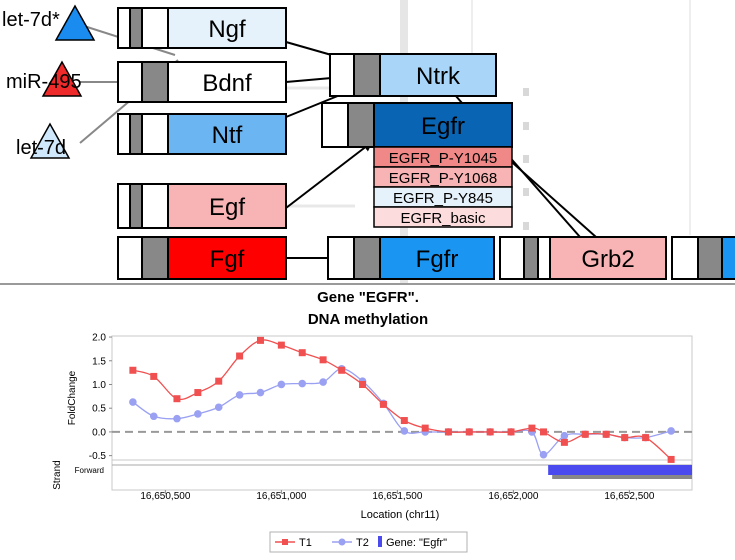  Describe the element at coordinates (411, 258) in the screenshot. I see `gene-node-fgfr: Fgfr` at that location.